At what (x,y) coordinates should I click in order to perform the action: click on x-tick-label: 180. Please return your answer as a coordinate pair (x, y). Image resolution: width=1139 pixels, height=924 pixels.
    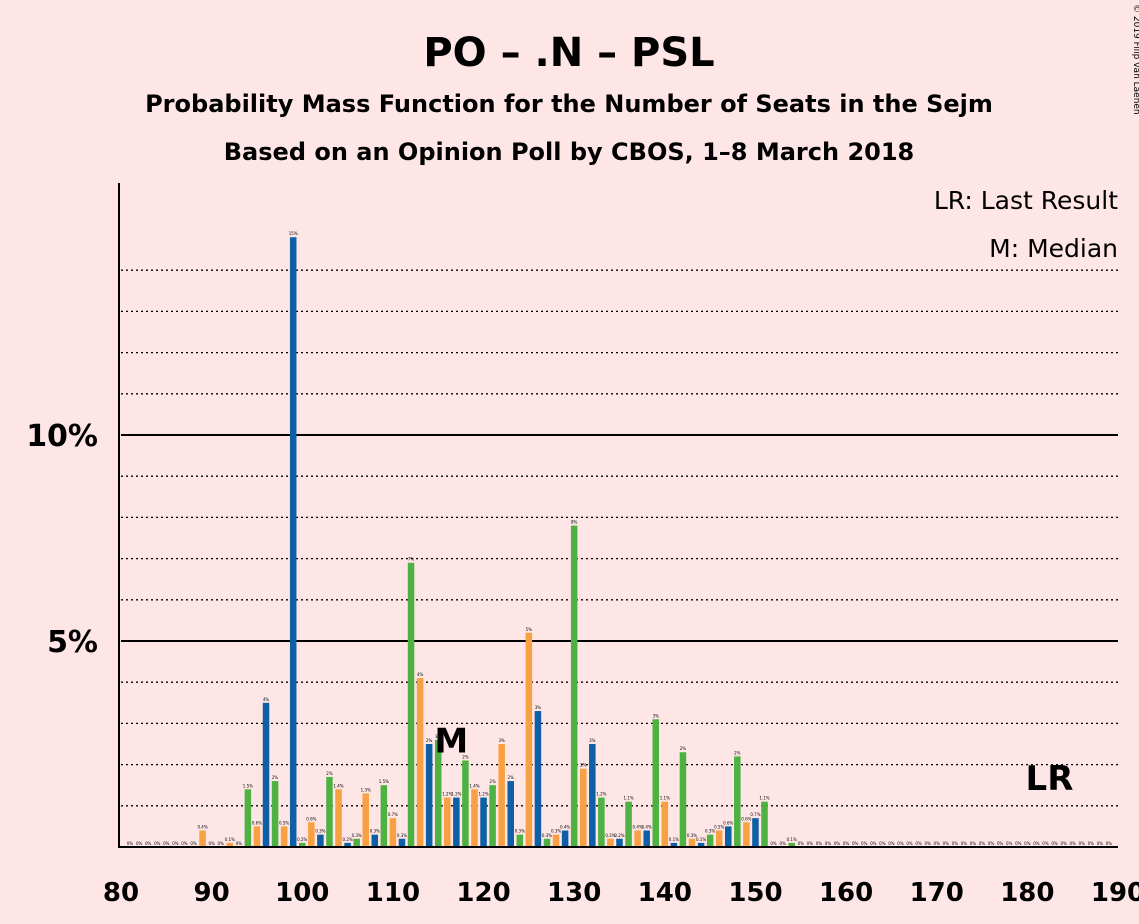
    Looking at the image, I should click on (1027, 893).